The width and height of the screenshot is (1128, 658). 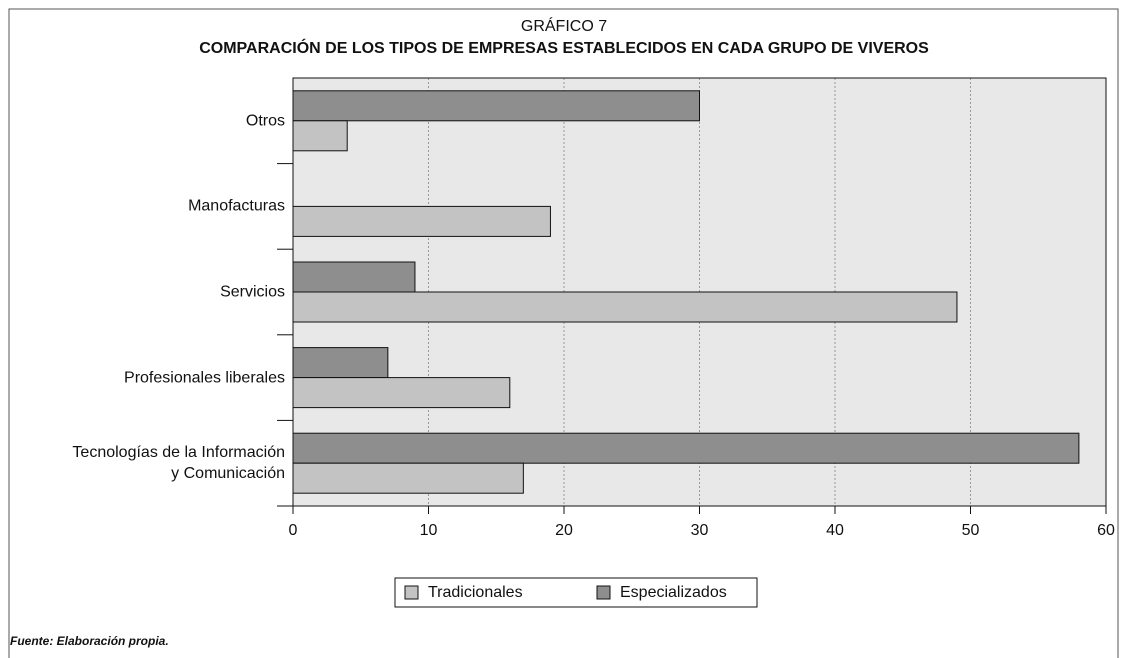 I want to click on x-tick-label: 50, so click(x=971, y=530).